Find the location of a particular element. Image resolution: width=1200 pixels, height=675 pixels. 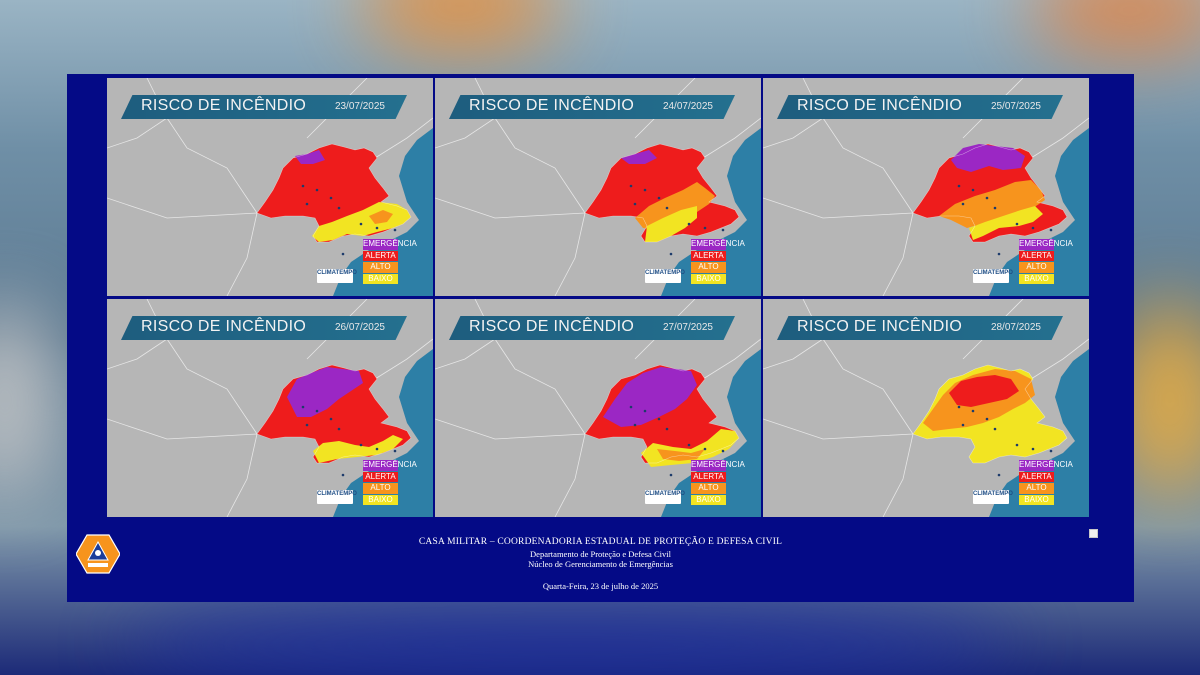

footer-nucleus: Núcleo de Gerenciamento de Emergências is located at coordinates (600, 564).